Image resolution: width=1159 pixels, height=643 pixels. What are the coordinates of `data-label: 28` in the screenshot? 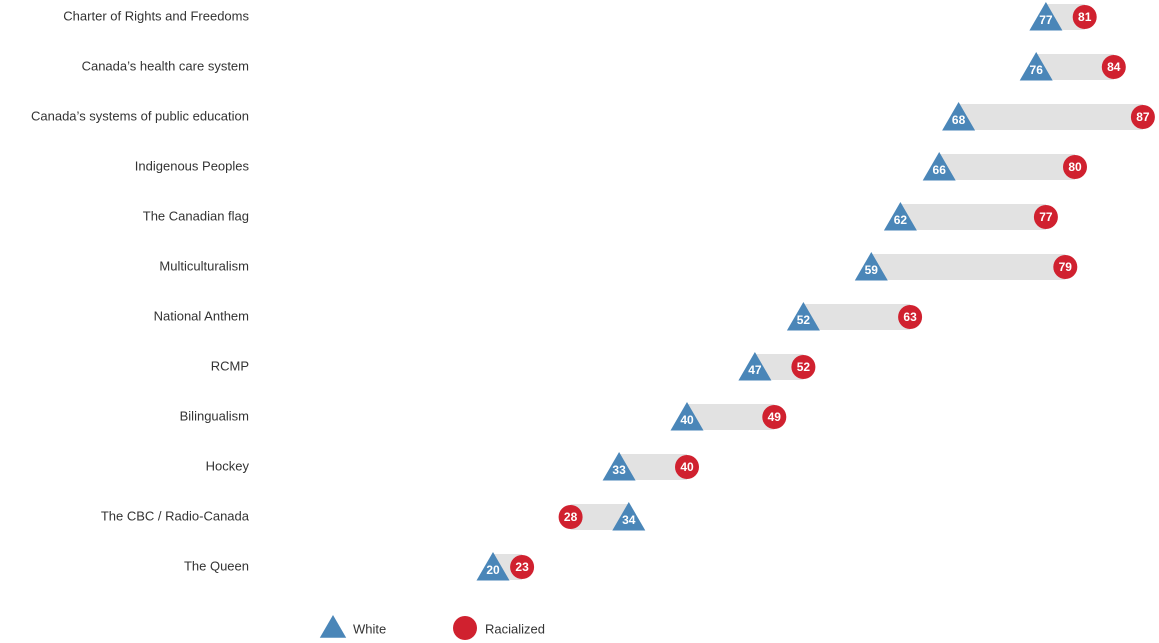 It's located at (571, 517).